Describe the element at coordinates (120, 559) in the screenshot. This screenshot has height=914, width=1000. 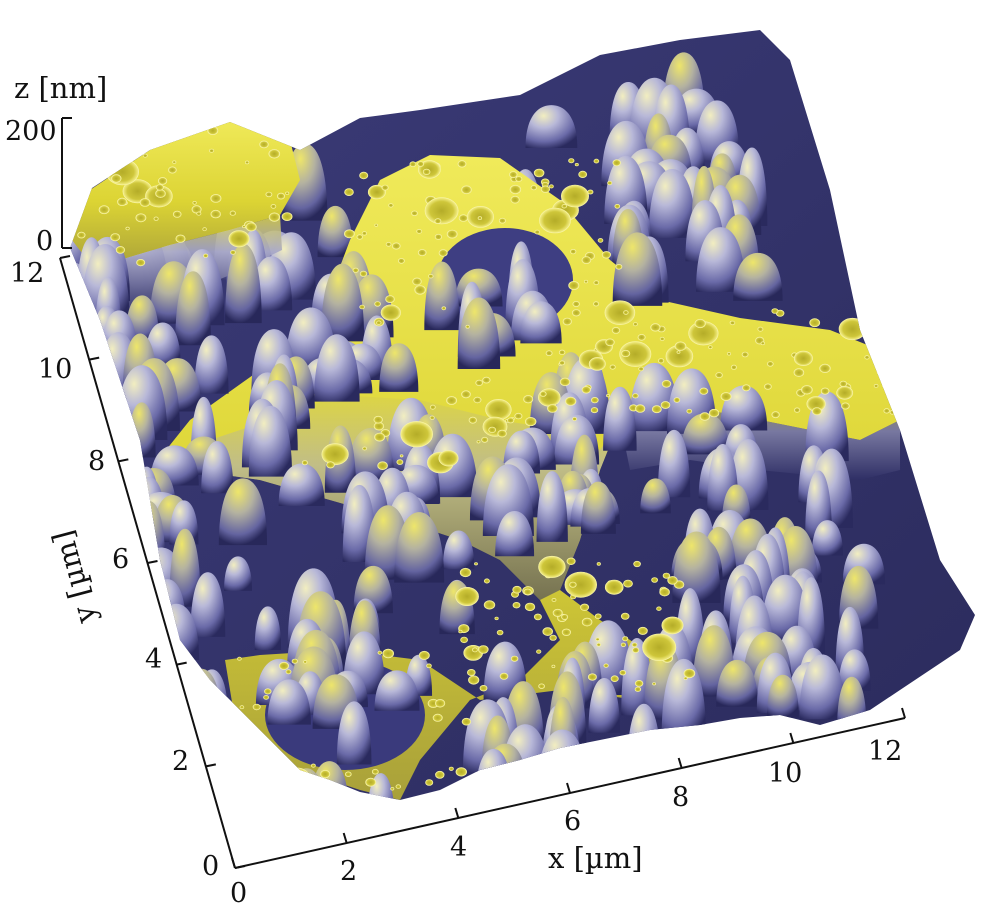
I see `y-tick-label-6: 6` at that location.